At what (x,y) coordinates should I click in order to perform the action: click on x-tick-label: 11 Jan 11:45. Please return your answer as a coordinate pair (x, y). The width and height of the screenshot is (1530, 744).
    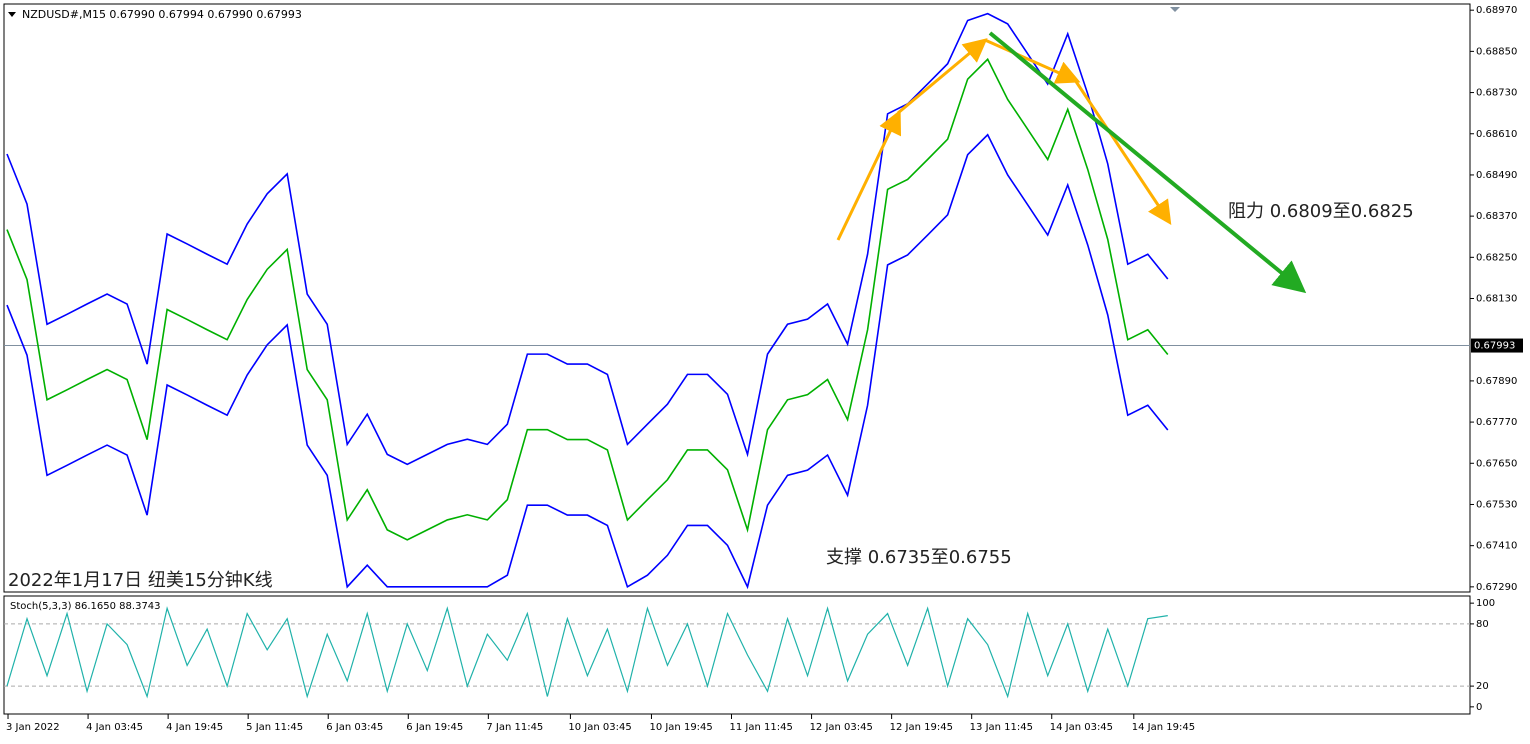
    Looking at the image, I should click on (761, 727).